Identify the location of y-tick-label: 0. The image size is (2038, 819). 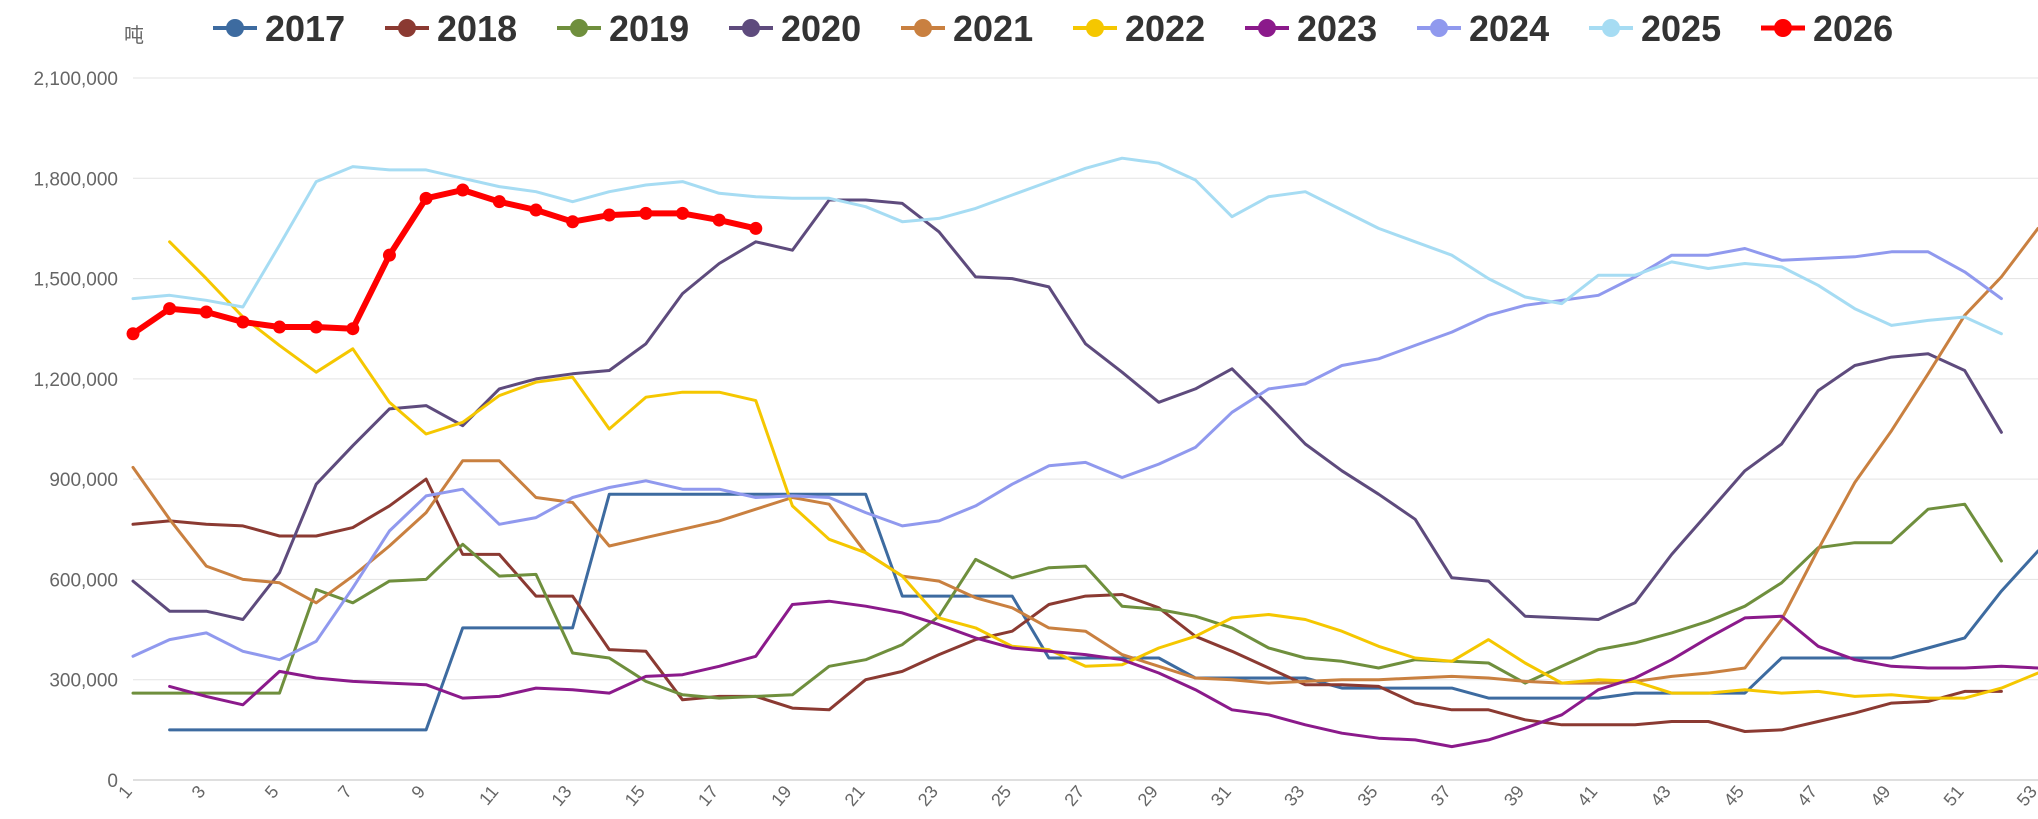
(112, 781).